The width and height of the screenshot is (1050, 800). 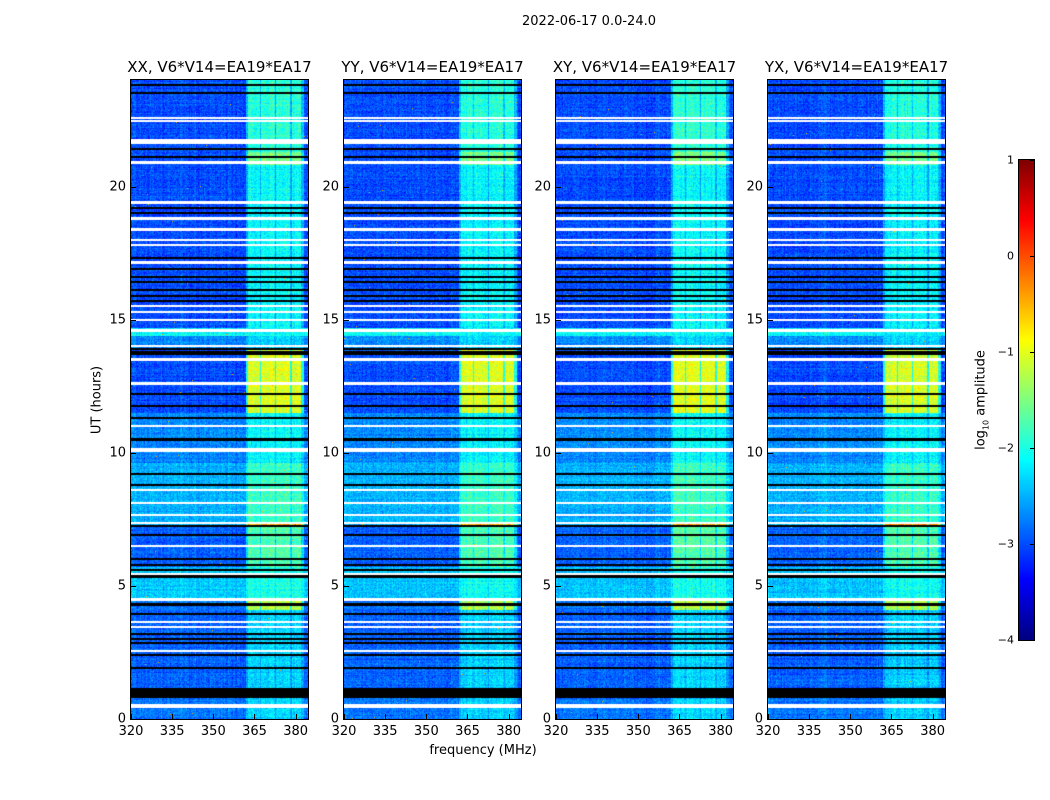 I want to click on colorbar, so click(x=1026, y=400).